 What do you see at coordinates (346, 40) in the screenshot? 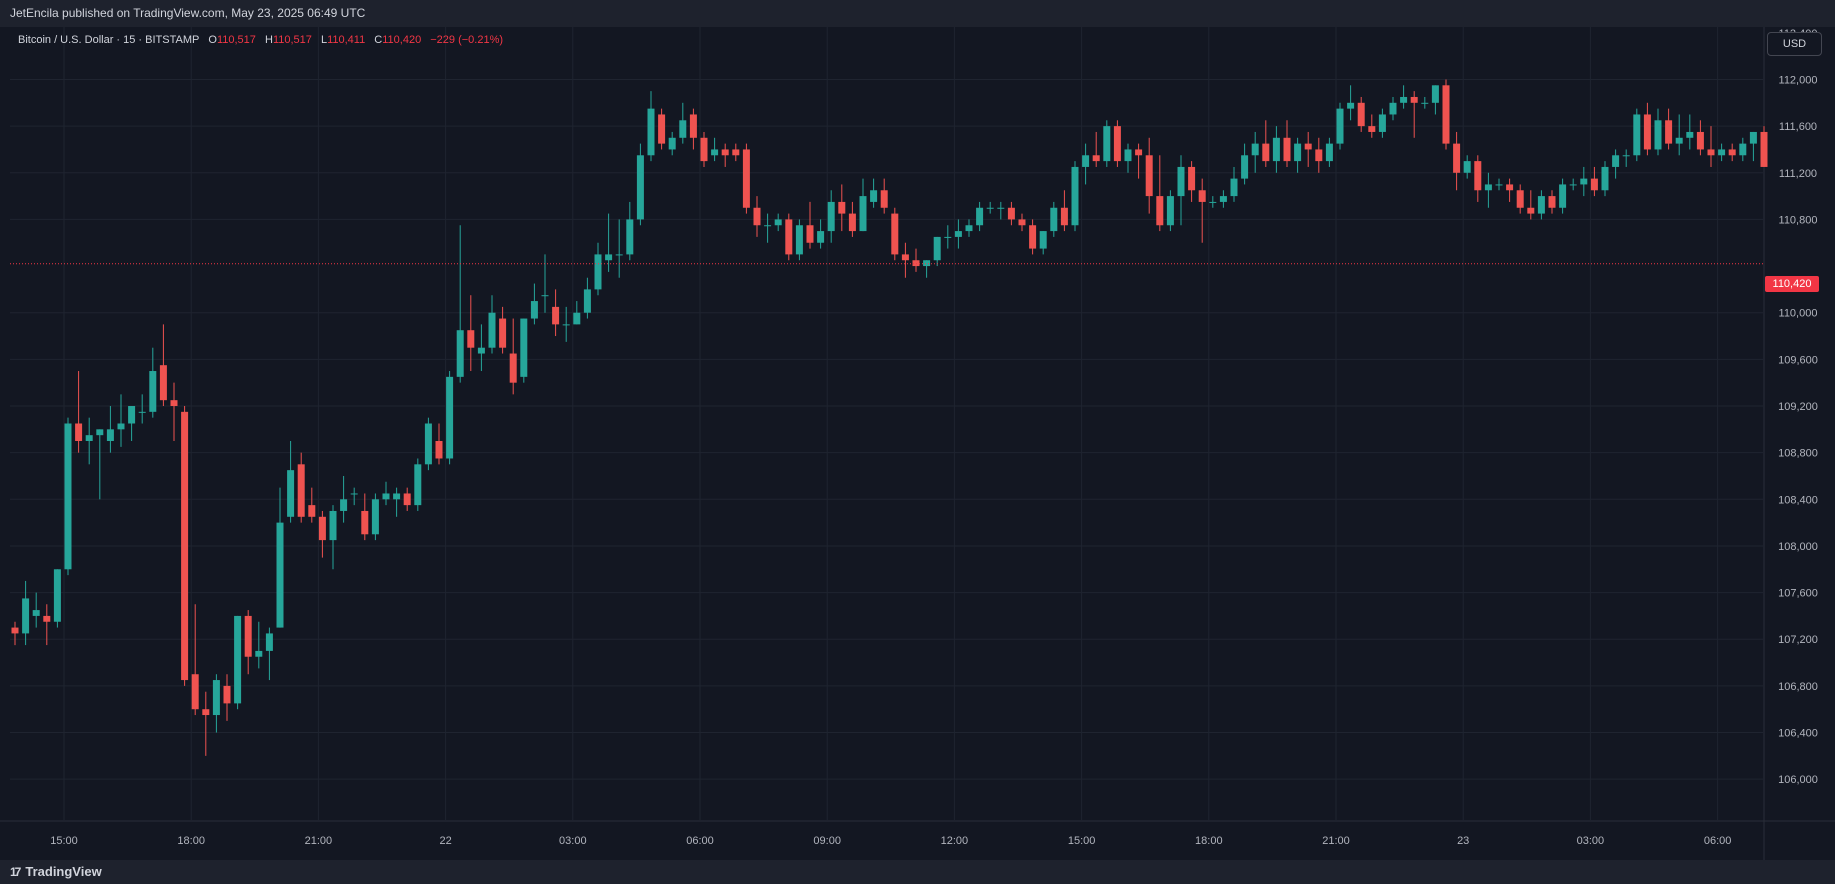
I see `low-value: 110,411` at bounding box center [346, 40].